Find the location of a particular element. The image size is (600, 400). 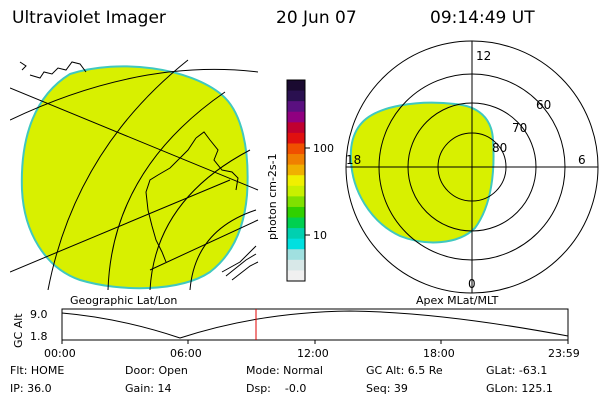

xtick-0000: 00:00 is located at coordinates (60, 353).